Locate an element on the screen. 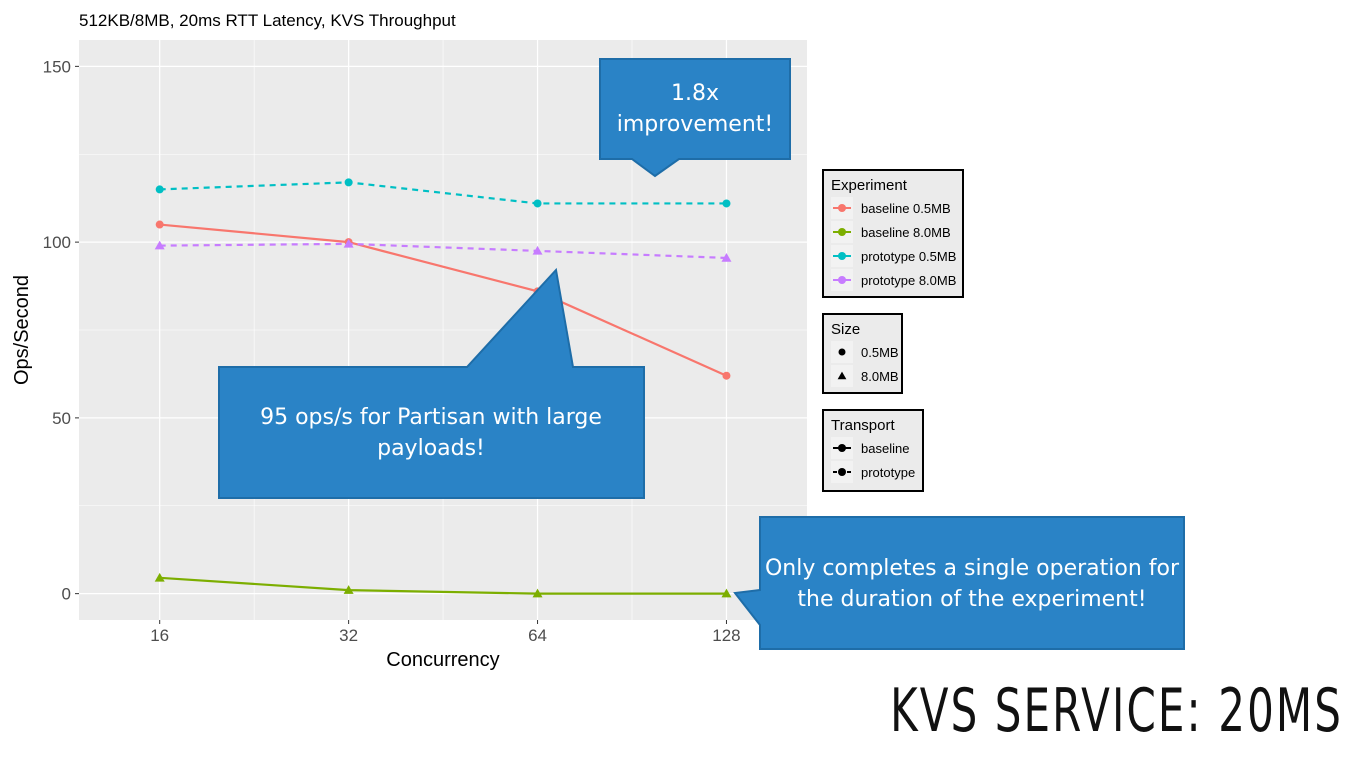 The width and height of the screenshot is (1367, 766). callout-single-operation-line-2: the duration of the experiment! is located at coordinates (971, 599).